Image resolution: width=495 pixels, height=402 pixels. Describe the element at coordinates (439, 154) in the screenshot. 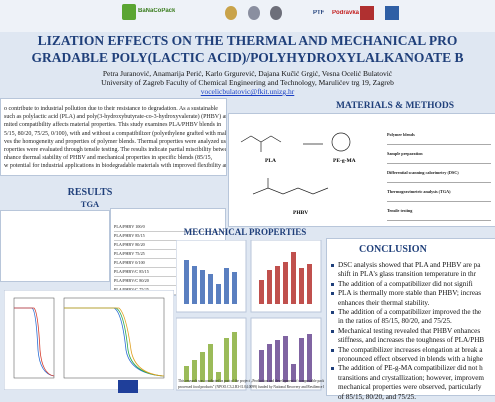

I see `table-row: Sample preparation` at that location.